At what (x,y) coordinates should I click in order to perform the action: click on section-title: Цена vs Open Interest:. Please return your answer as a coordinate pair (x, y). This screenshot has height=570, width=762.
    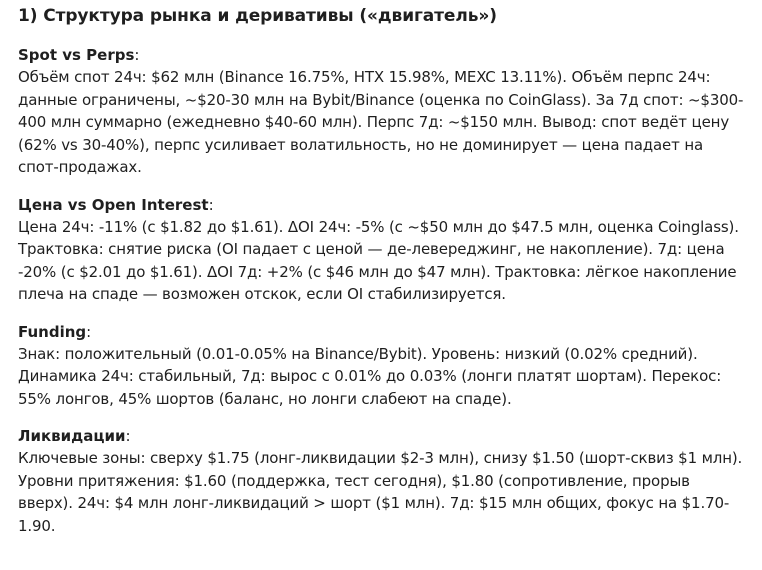
    Looking at the image, I should click on (383, 205).